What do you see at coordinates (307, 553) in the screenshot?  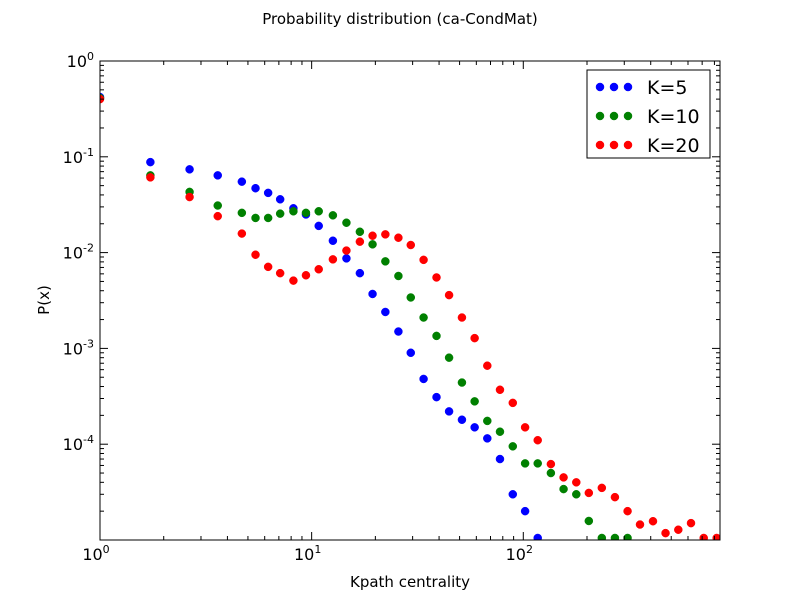 I see `x-tick-label-1: 10¹` at bounding box center [307, 553].